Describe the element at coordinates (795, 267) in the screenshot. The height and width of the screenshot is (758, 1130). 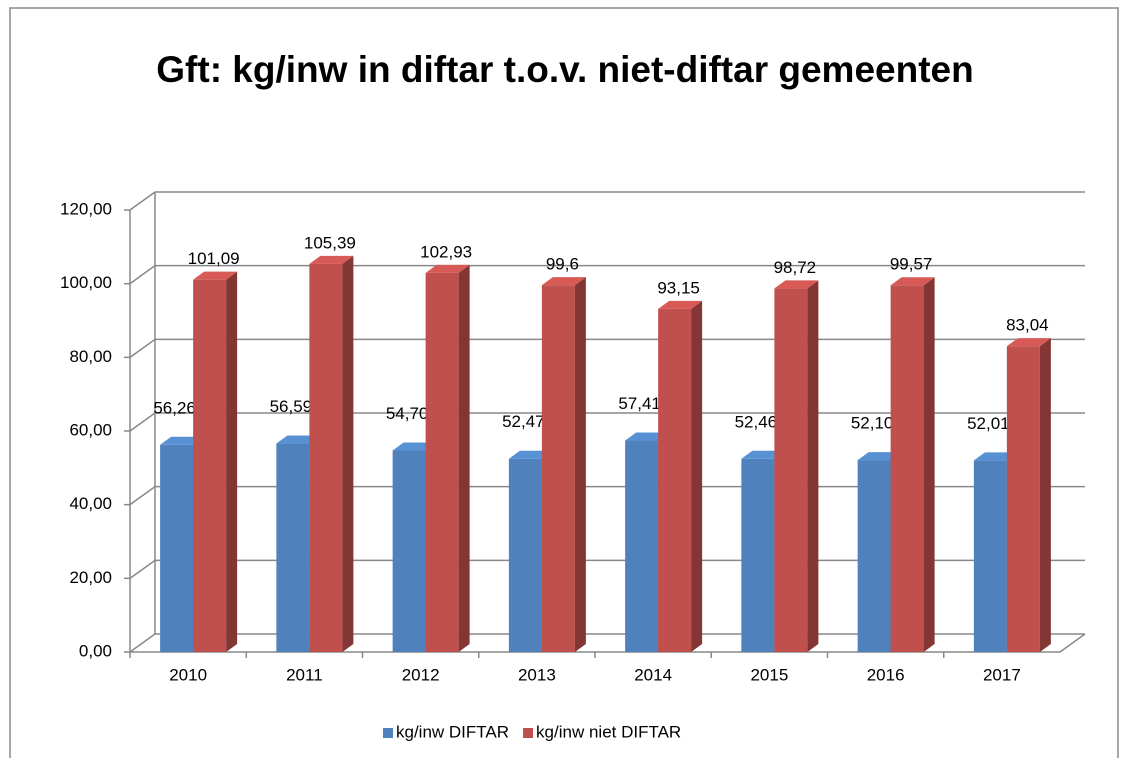
I see `data-label: 98,72` at that location.